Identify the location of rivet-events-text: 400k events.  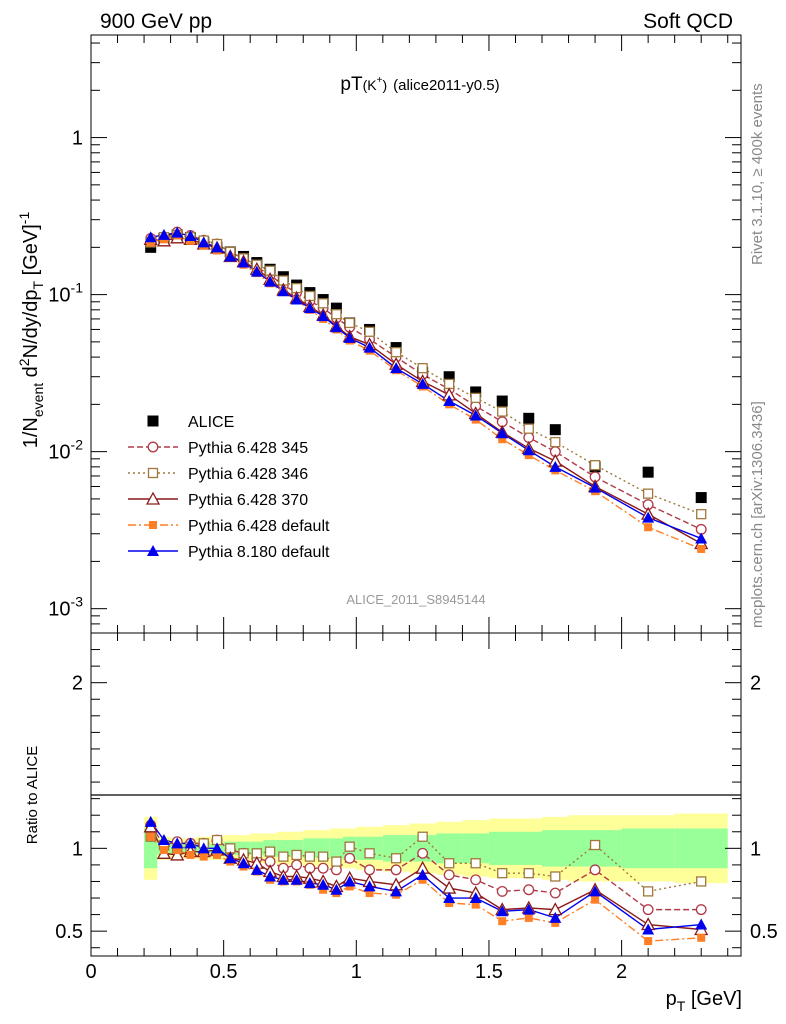
(757, 125).